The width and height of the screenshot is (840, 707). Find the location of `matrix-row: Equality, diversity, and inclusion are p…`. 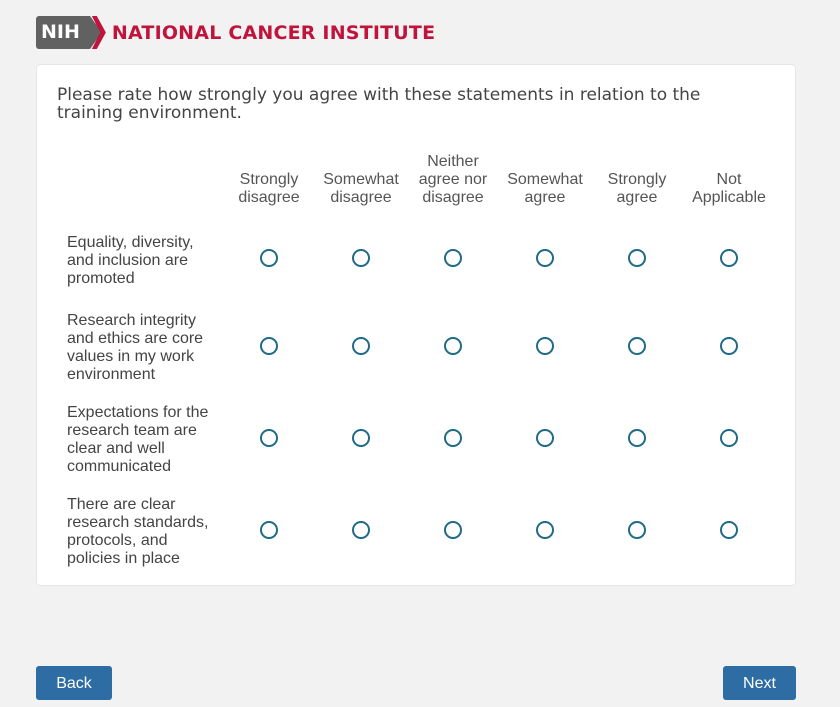

matrix-row: Equality, diversity, and inclusion are p… is located at coordinates (416, 260).